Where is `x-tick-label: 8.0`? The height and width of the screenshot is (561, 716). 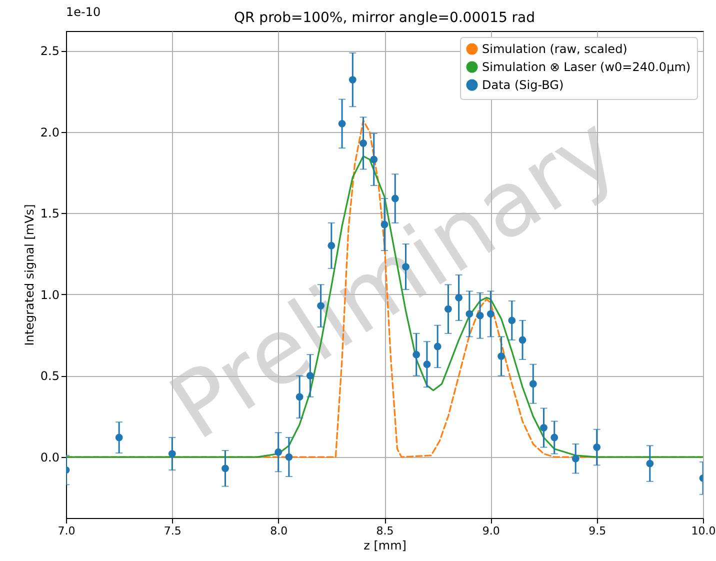 x-tick-label: 8.0 is located at coordinates (279, 531).